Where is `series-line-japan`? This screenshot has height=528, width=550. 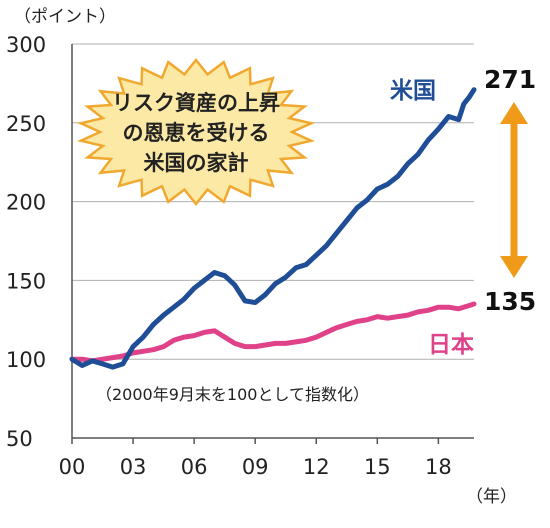 series-line-japan is located at coordinates (273, 332).